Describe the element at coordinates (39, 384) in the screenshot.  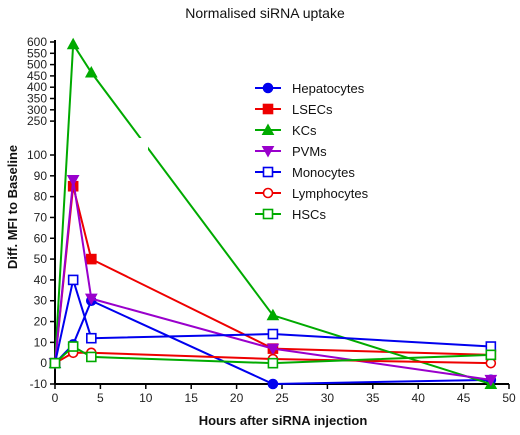
I see `y-tick-label: -10` at that location.